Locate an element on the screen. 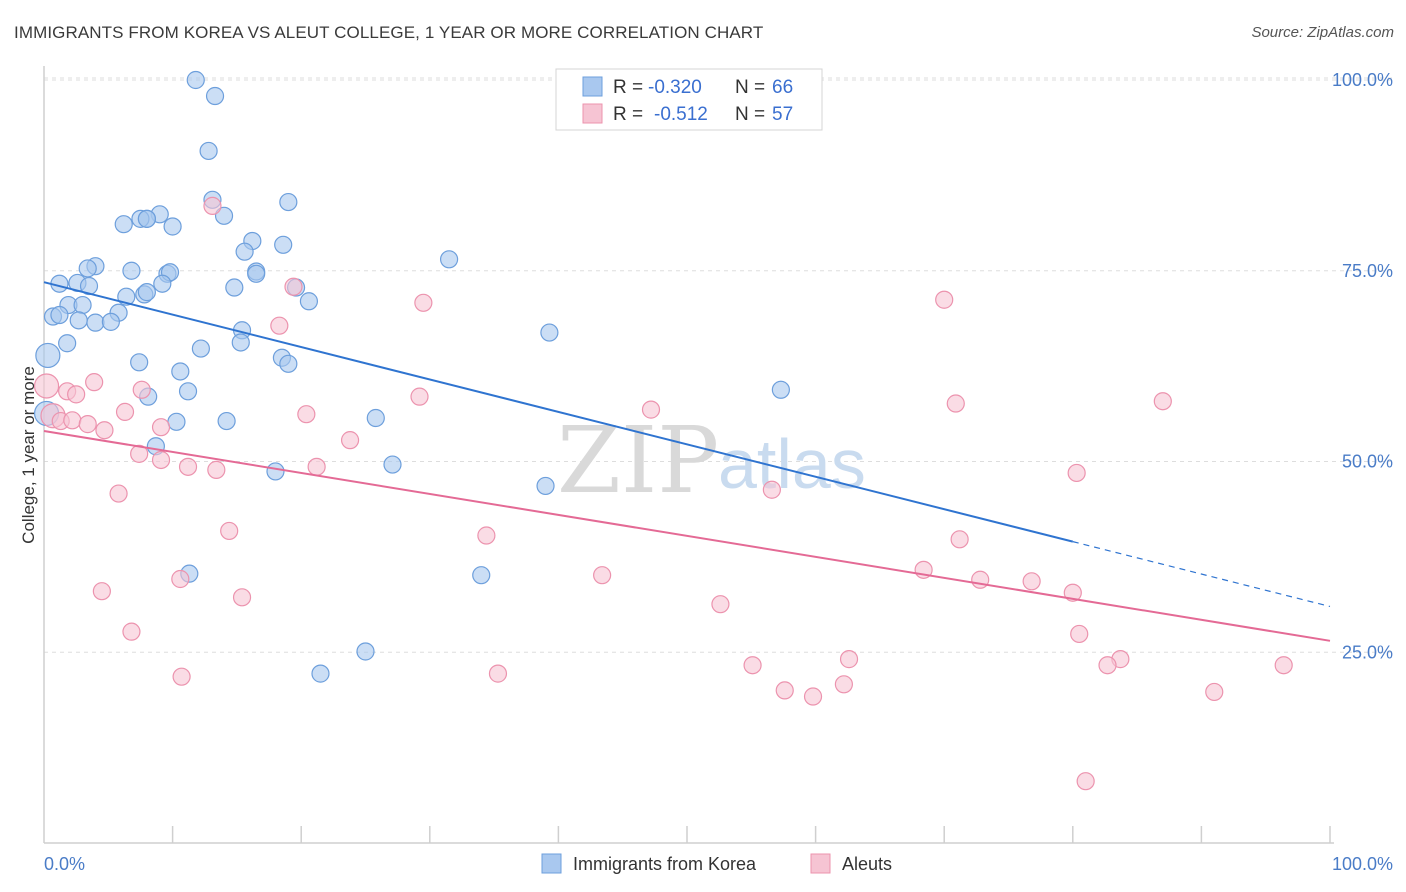 The width and height of the screenshot is (1406, 892). korea-trend-extension is located at coordinates (1201, 574).